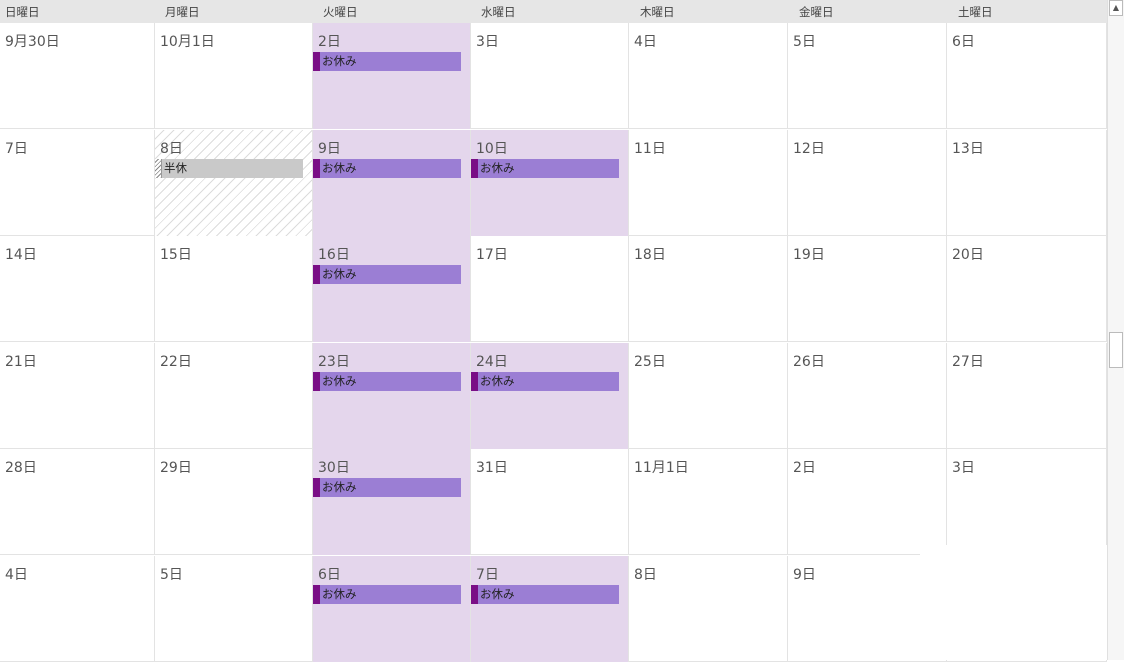 The height and width of the screenshot is (662, 1124). I want to click on day-cell: 8日, so click(708, 609).